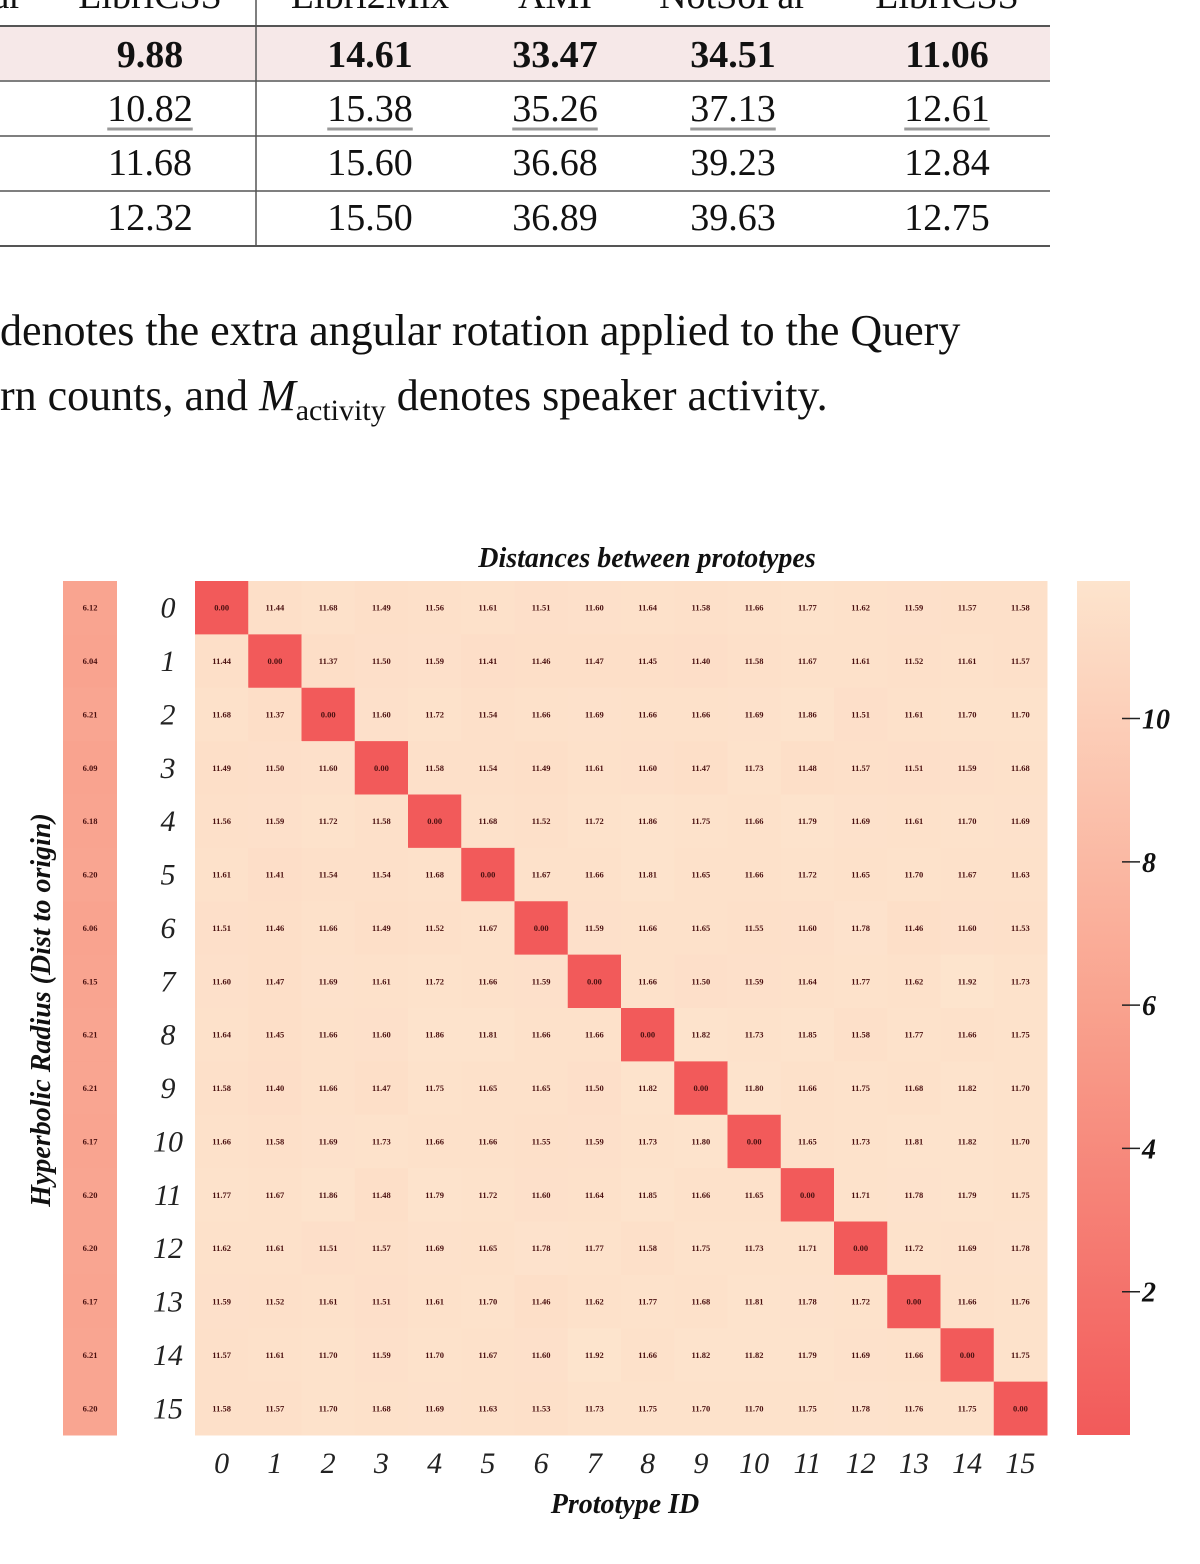  I want to click on cell-label: 11.56, so click(221, 821).